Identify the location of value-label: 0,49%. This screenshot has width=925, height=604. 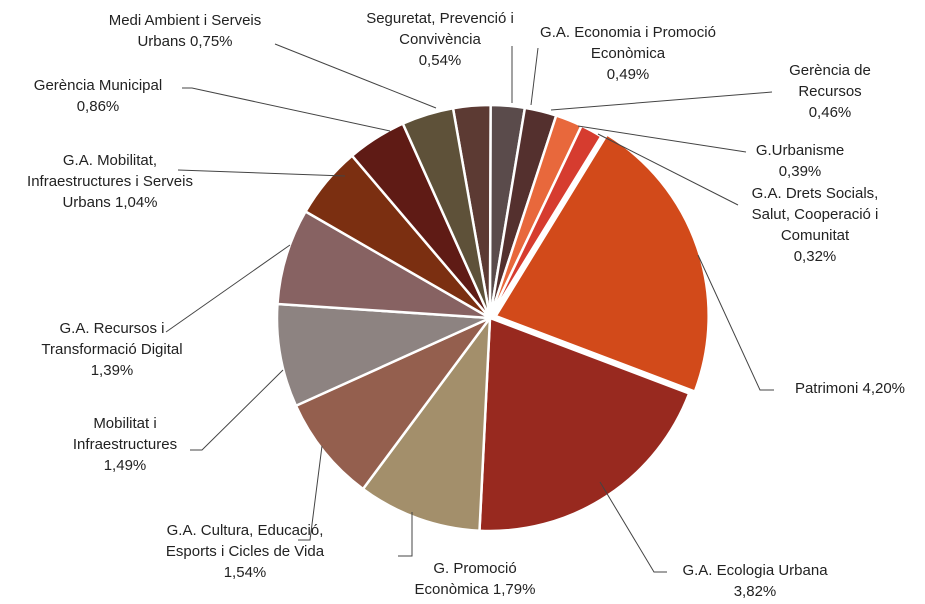
(628, 74).